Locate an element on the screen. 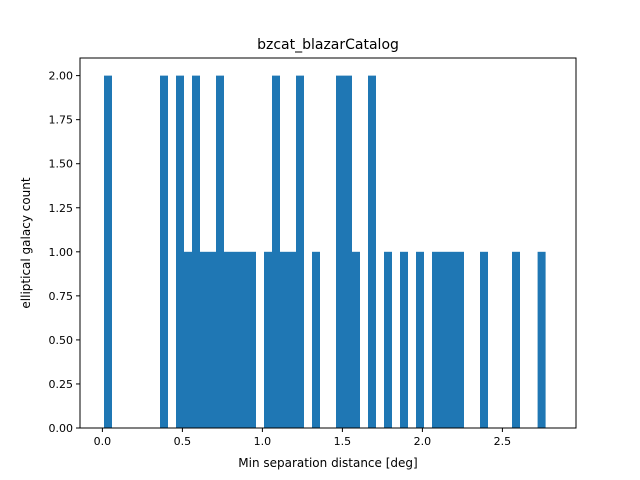 This screenshot has width=640, height=480. chart-title: bzcat_blazarCatalog is located at coordinates (328, 45).